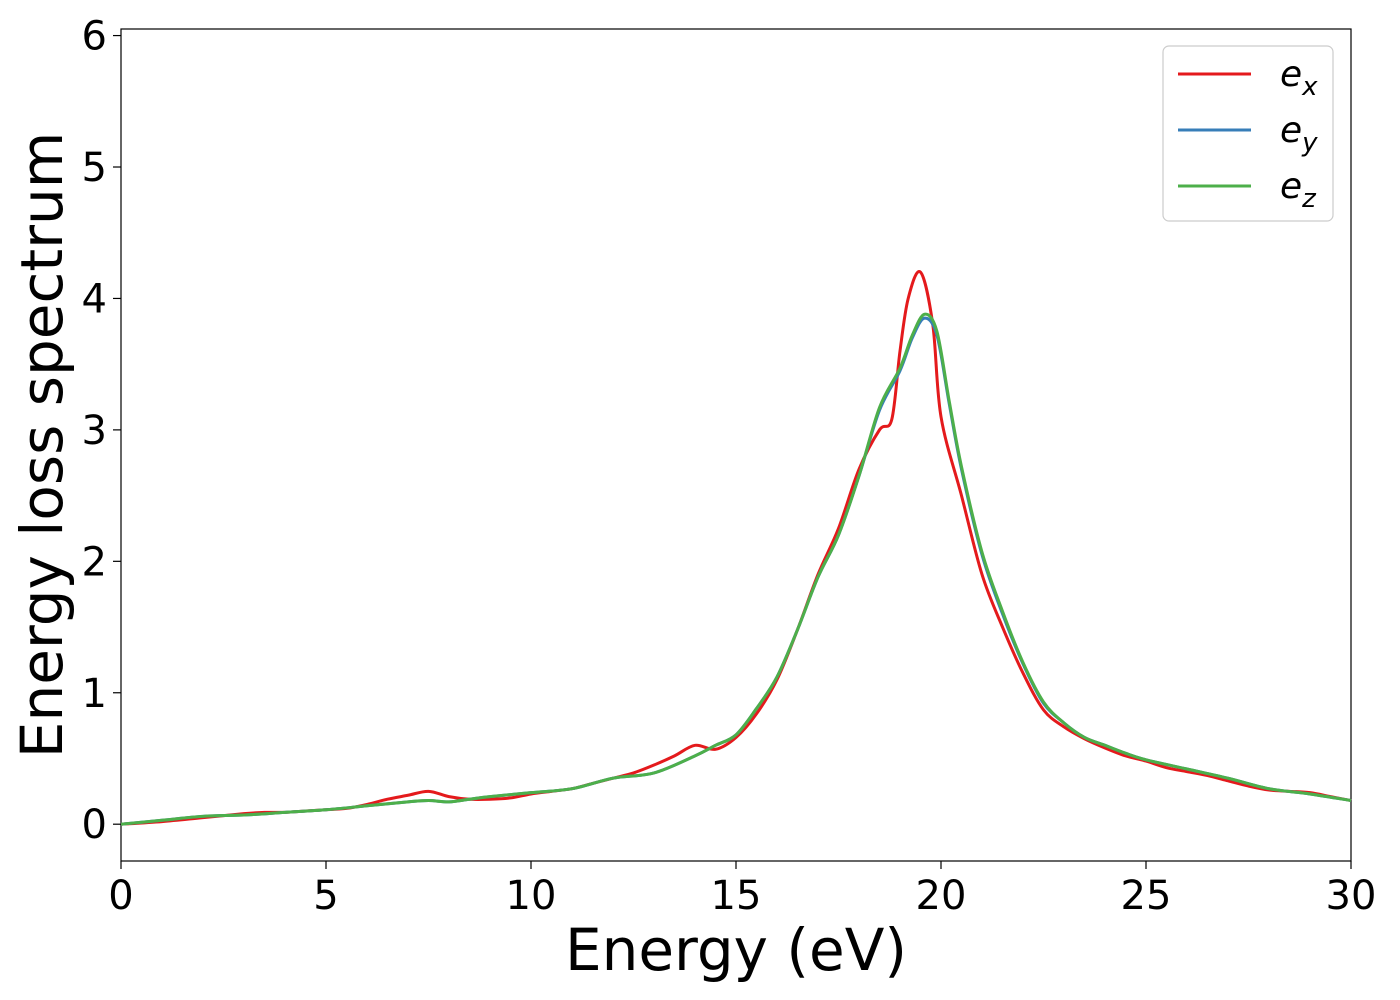 This screenshot has height=1000, width=1400. Describe the element at coordinates (1309, 87) in the screenshot. I see `legend-label-subscript: x` at that location.